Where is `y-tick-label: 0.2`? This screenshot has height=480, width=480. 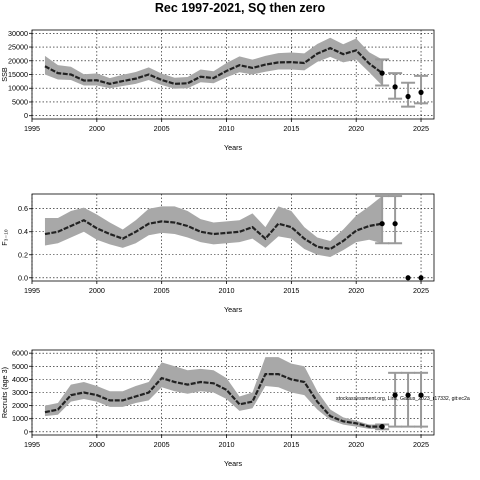 y-tick-label: 0.2 is located at coordinates (23, 254).